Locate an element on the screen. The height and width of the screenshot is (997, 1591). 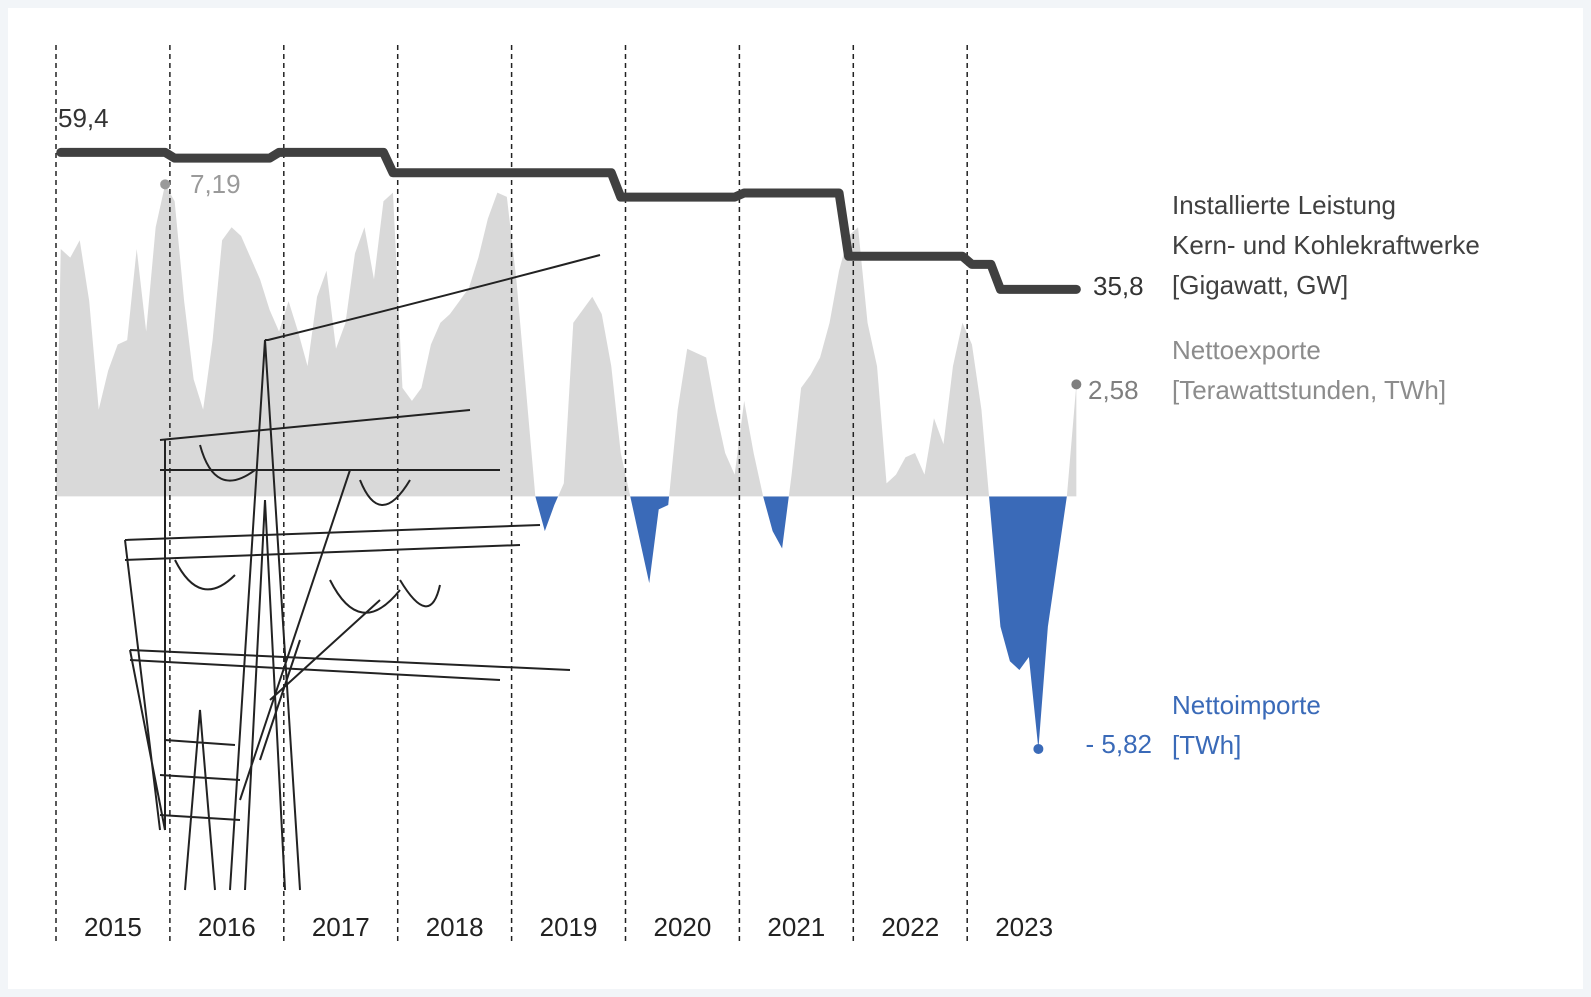
x-tick-label: 2021 is located at coordinates (796, 927).